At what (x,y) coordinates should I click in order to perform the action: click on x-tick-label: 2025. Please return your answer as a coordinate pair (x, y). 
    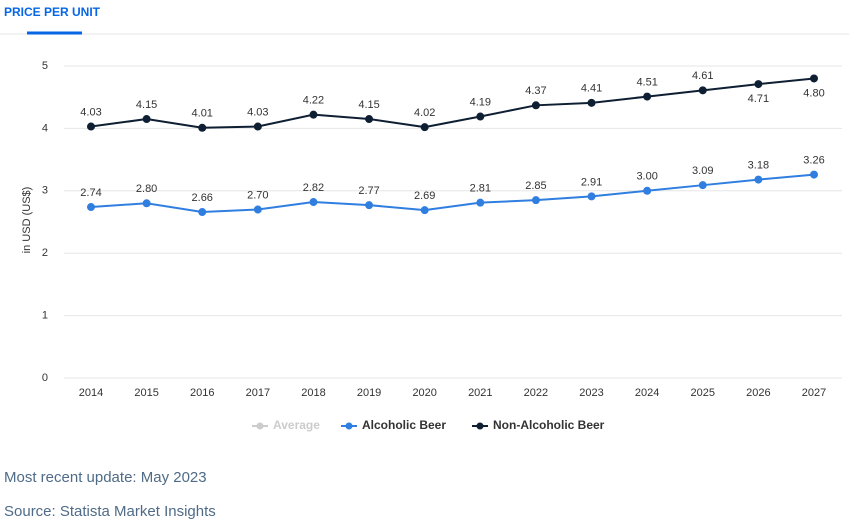
    Looking at the image, I should click on (703, 393).